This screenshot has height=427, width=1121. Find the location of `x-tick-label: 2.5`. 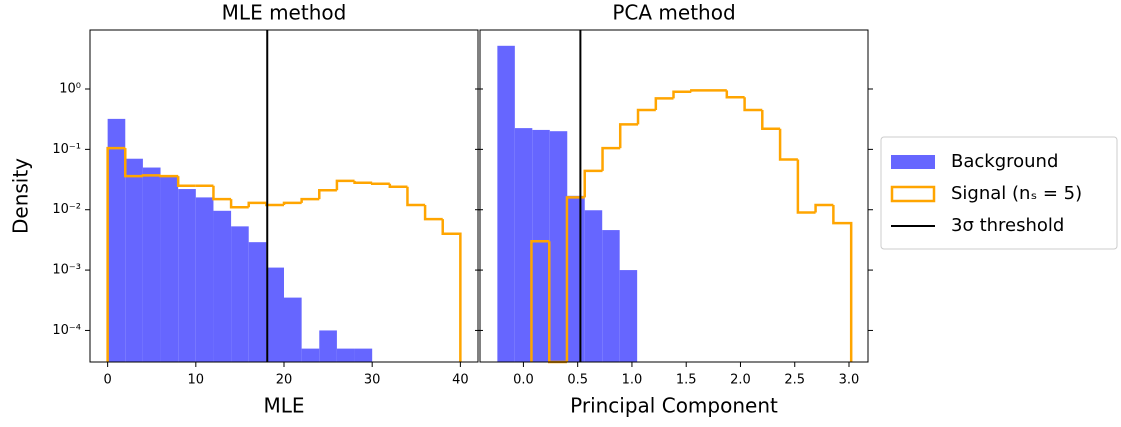

x-tick-label: 2.5 is located at coordinates (794, 380).